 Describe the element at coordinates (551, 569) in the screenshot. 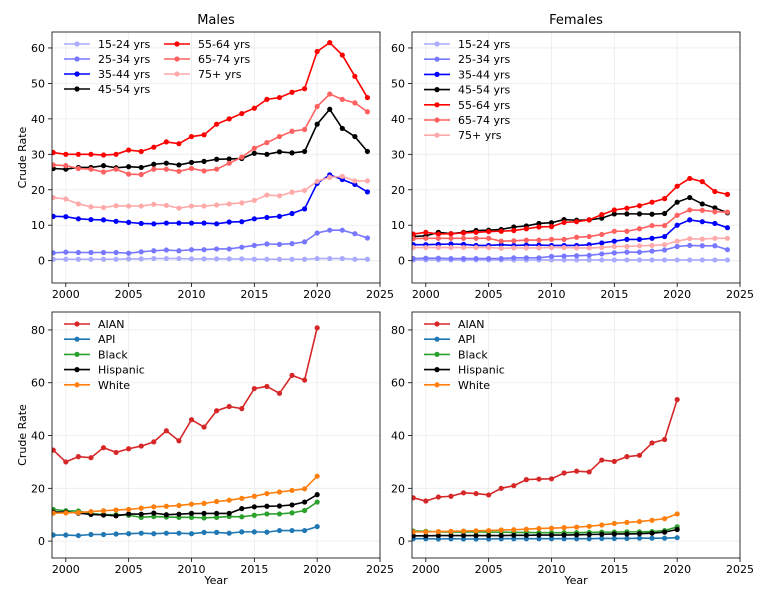

I see `x-tick-label: 2010` at that location.